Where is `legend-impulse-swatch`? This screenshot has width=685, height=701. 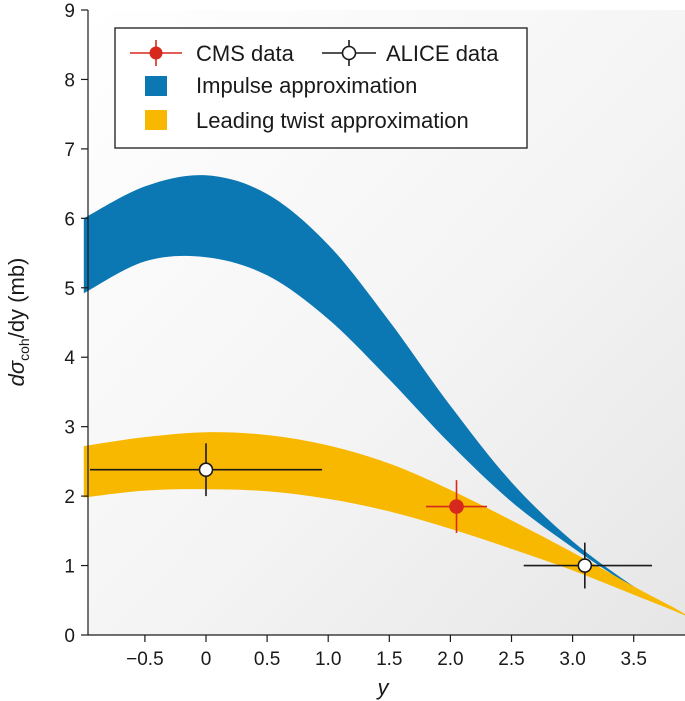
legend-impulse-swatch is located at coordinates (156, 86).